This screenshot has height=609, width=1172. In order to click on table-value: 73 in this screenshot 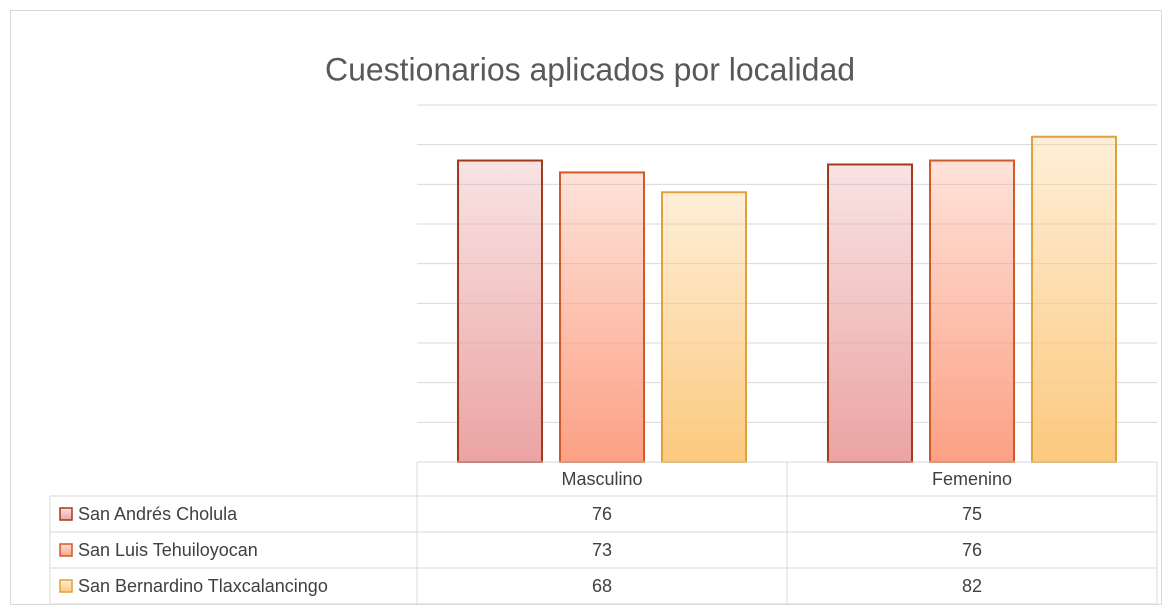, I will do `click(602, 550)`.